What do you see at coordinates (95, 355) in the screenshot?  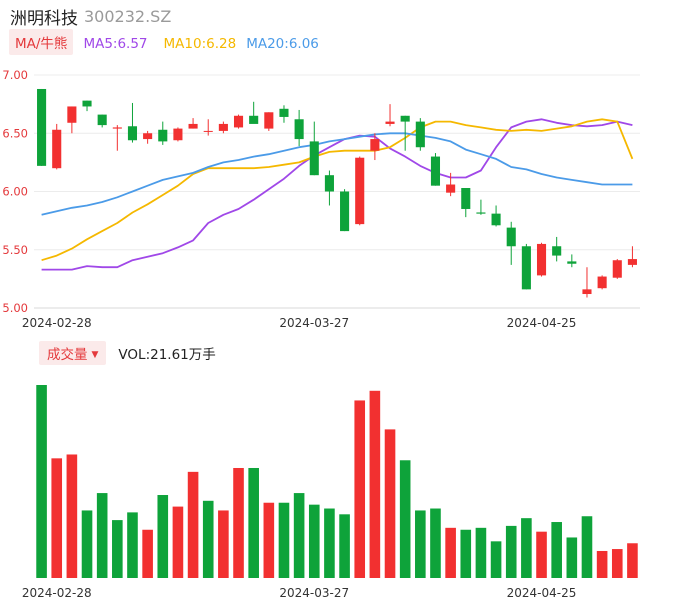 I see `caret-down-icon: ▼` at bounding box center [95, 355].